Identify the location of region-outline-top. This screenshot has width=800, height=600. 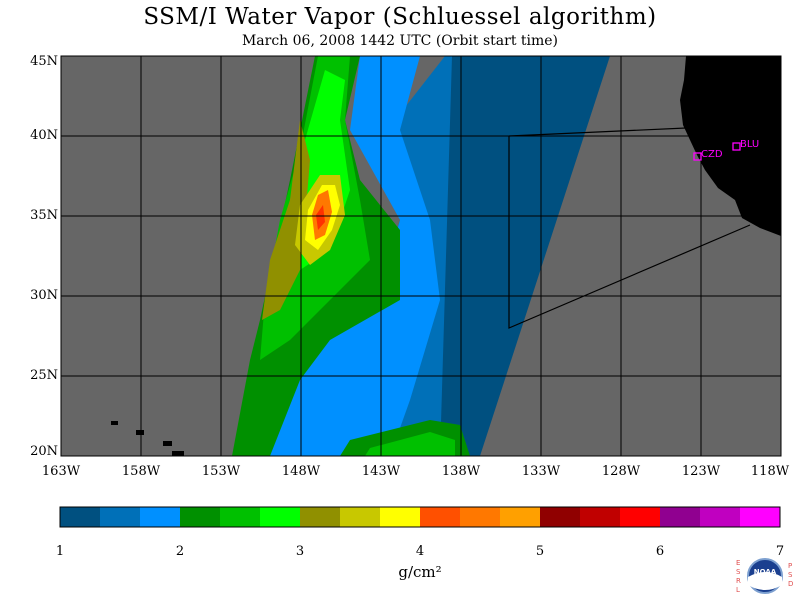
(597, 132).